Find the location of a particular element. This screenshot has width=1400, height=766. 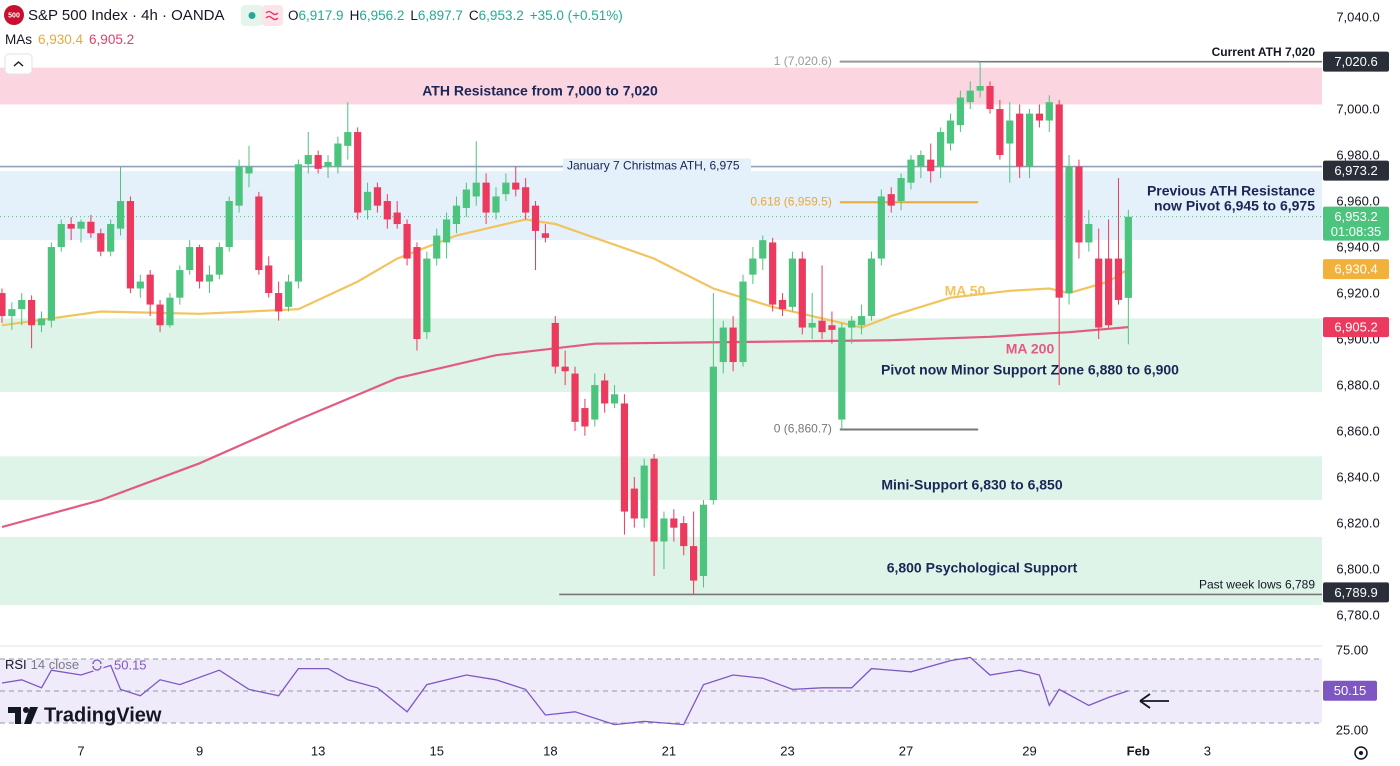

ohlc-value: 6,917.9 is located at coordinates (321, 15).